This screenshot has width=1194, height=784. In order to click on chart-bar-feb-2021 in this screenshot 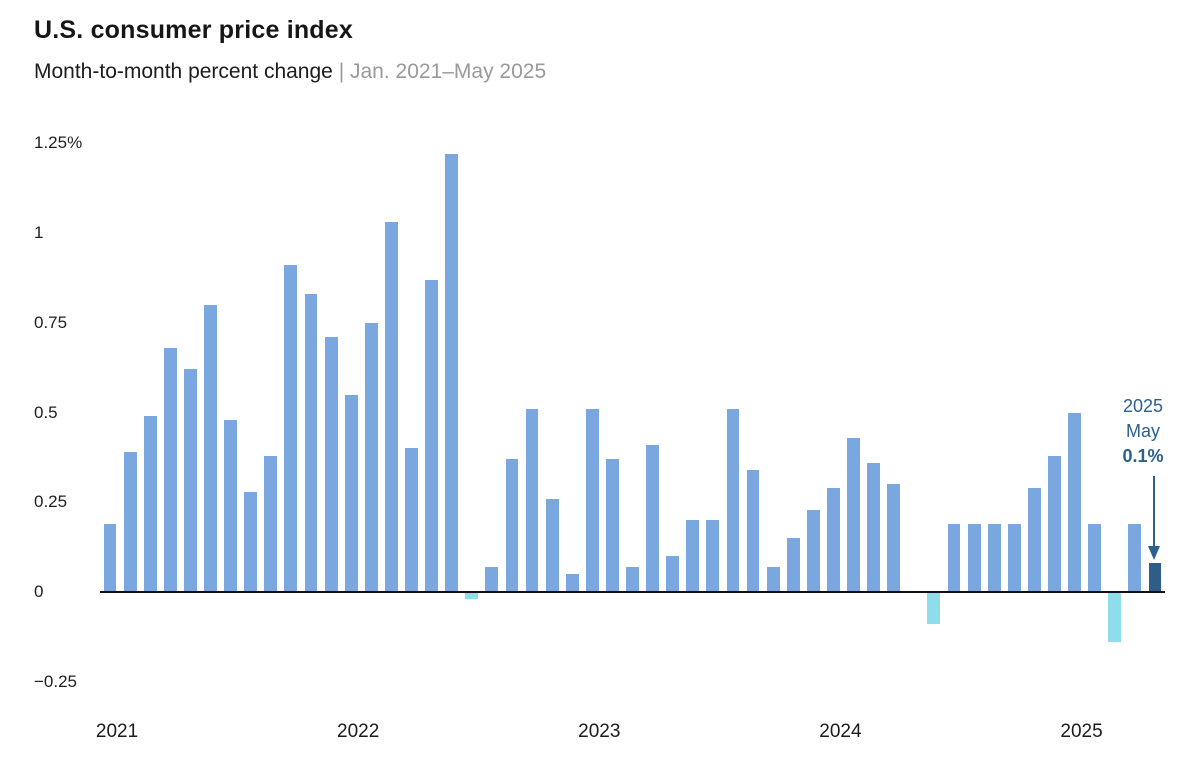, I will do `click(130, 522)`.